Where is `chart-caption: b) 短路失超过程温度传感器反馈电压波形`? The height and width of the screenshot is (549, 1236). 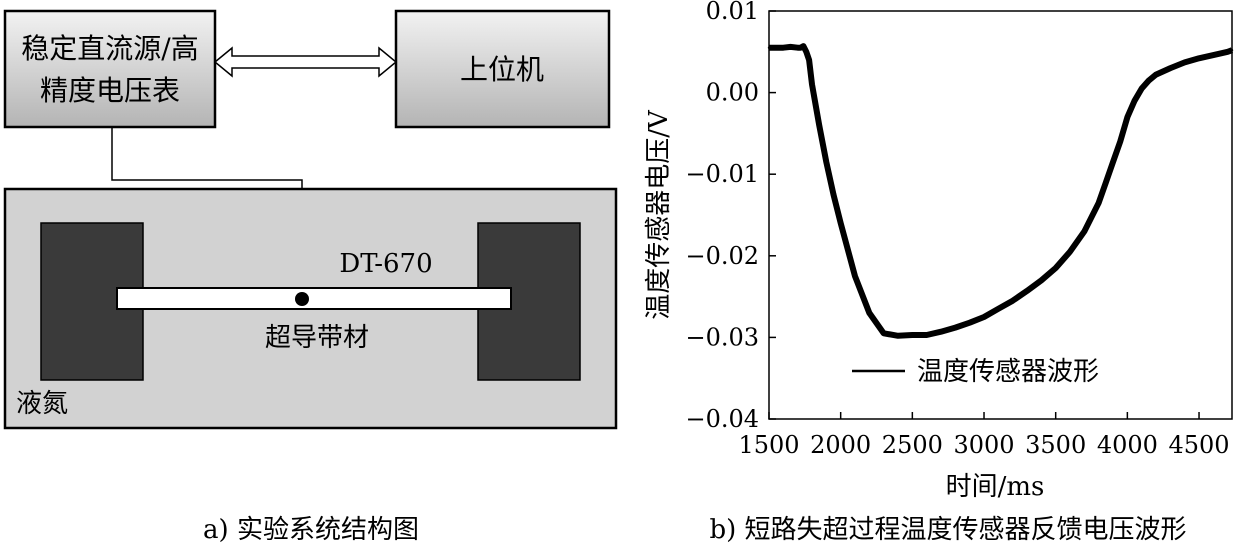
chart-caption: b) 短路失超过程温度传感器反馈电压波形 is located at coordinates (947, 530).